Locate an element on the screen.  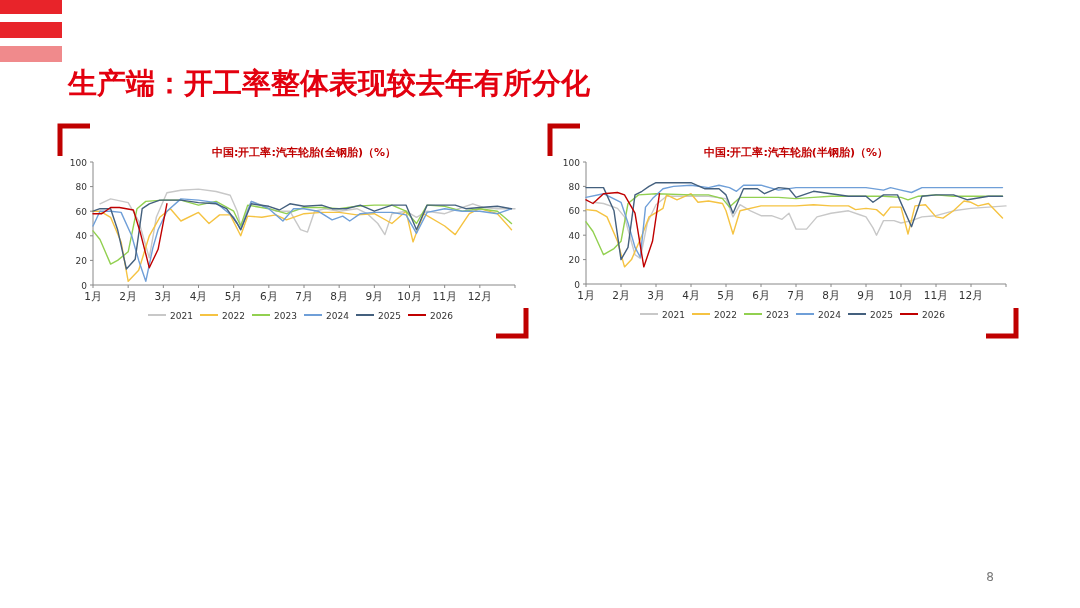
chart-title: 中国:开工率:汽车轮胎(半钢胎)（%） is located at coordinates (796, 152).